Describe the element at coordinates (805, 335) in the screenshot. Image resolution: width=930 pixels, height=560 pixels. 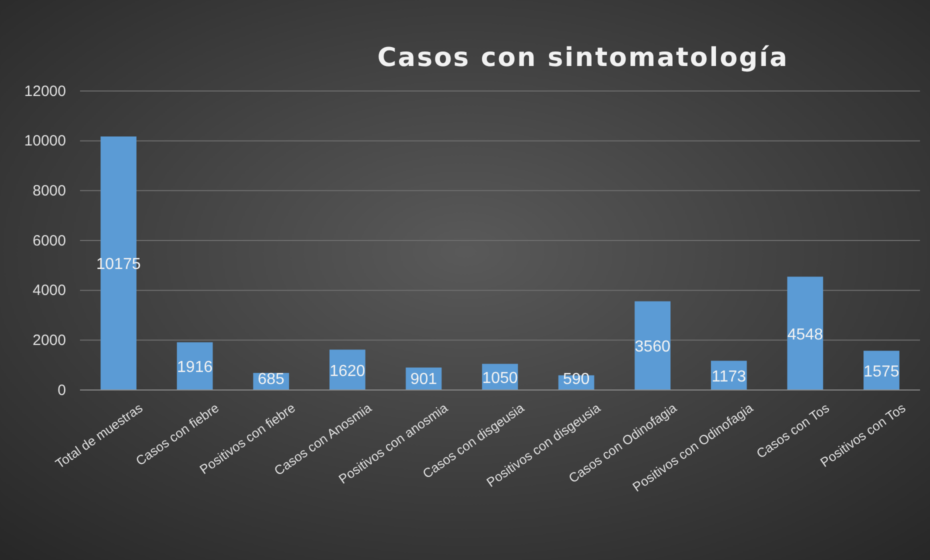
I see `data-label: 4548` at that location.